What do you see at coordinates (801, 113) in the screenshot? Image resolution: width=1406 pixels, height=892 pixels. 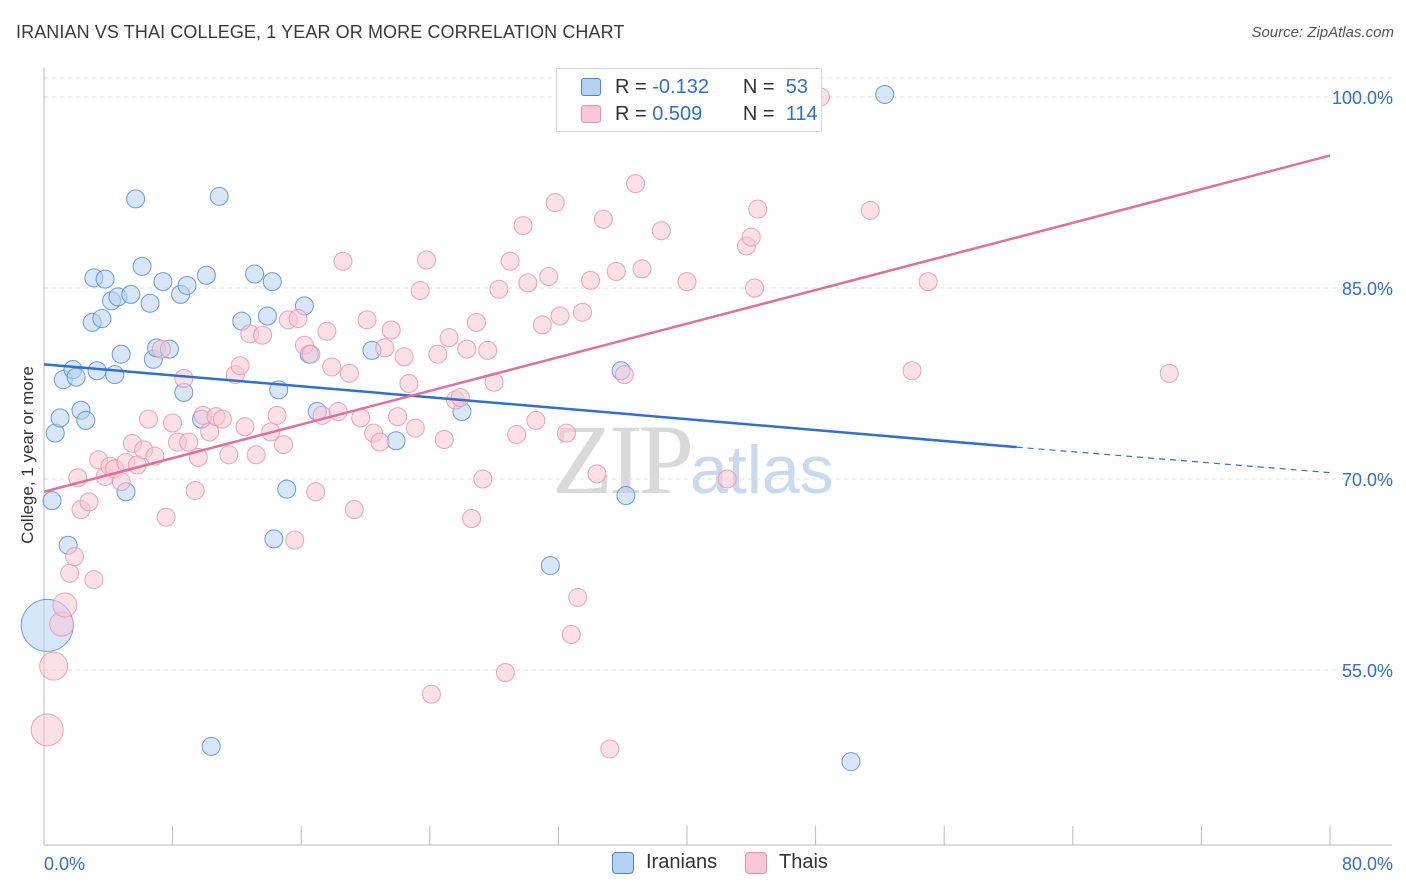 I see `legend-n-value: 114` at bounding box center [801, 113].